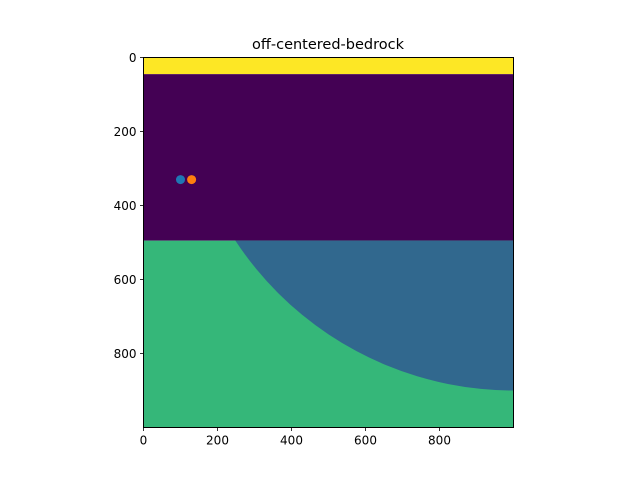 This screenshot has height=480, width=640. Describe the element at coordinates (125, 280) in the screenshot. I see `y-tick-label: 600` at that location.